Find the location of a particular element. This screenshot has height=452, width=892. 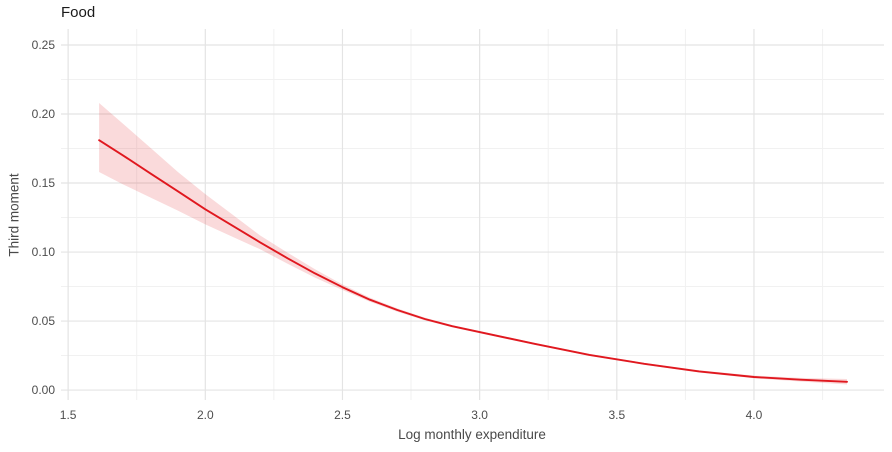

x-tick-label: 2.5 is located at coordinates (342, 415).